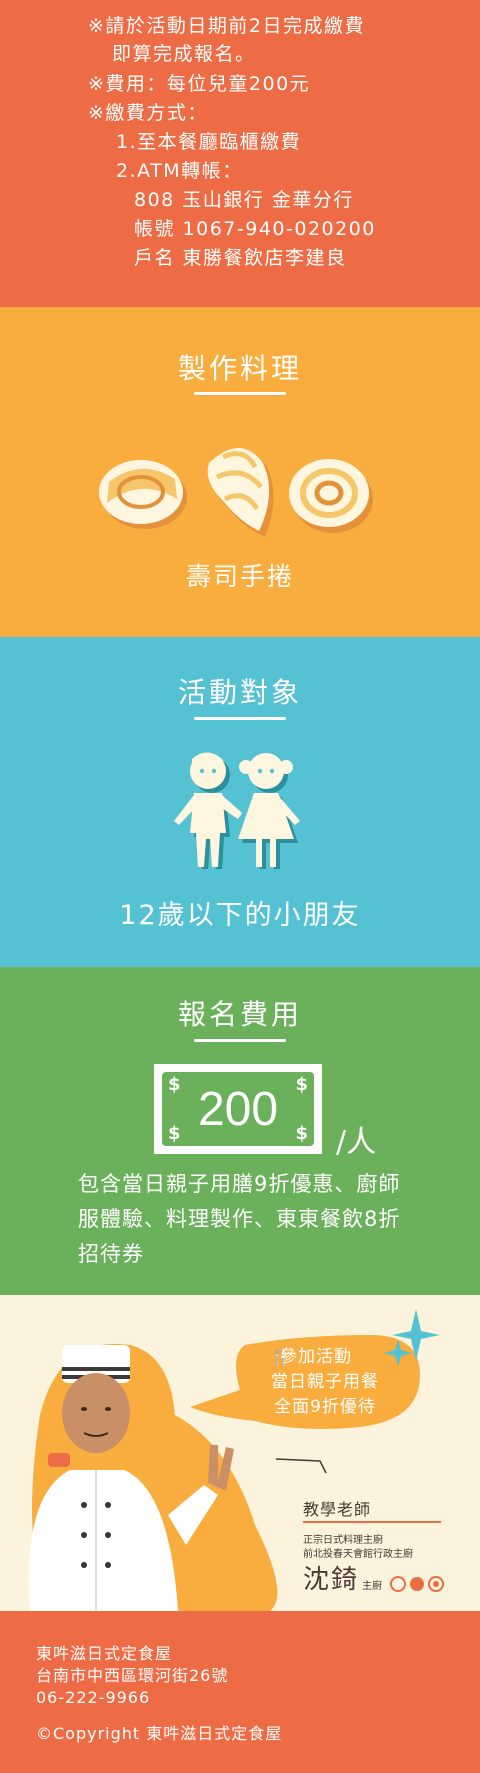 The image size is (480, 1773). I want to click on fee-description: 包含當日親子用膳9折優惠、廚師服體驗、料理製作、東東餐飲8折招待券, so click(239, 1219).